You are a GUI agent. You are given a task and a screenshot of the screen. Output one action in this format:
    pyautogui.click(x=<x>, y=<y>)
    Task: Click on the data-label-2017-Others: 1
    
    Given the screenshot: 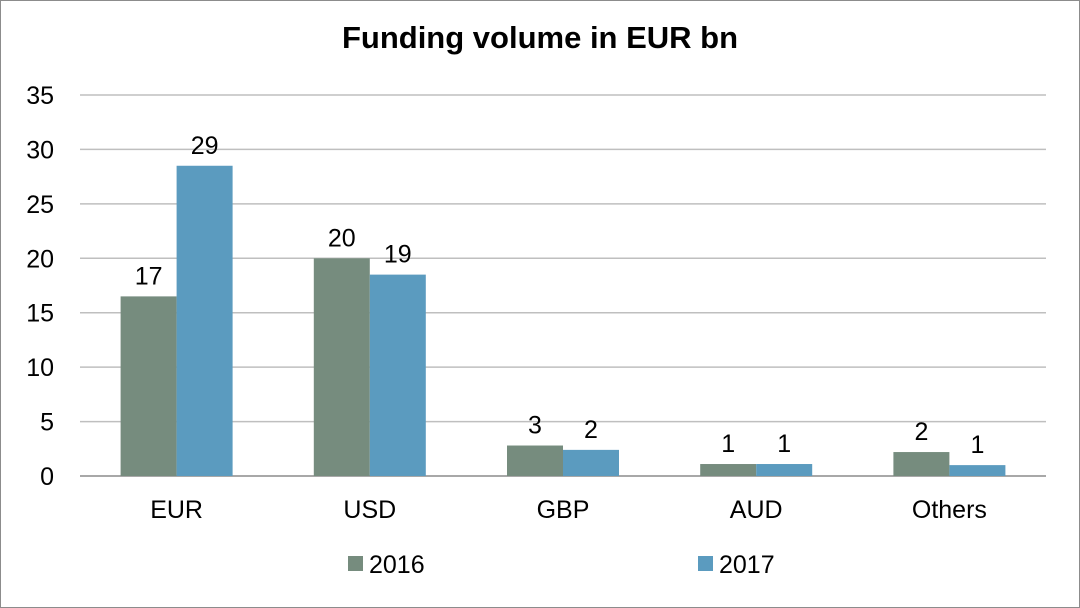 What is the action you would take?
    pyautogui.click(x=977, y=445)
    